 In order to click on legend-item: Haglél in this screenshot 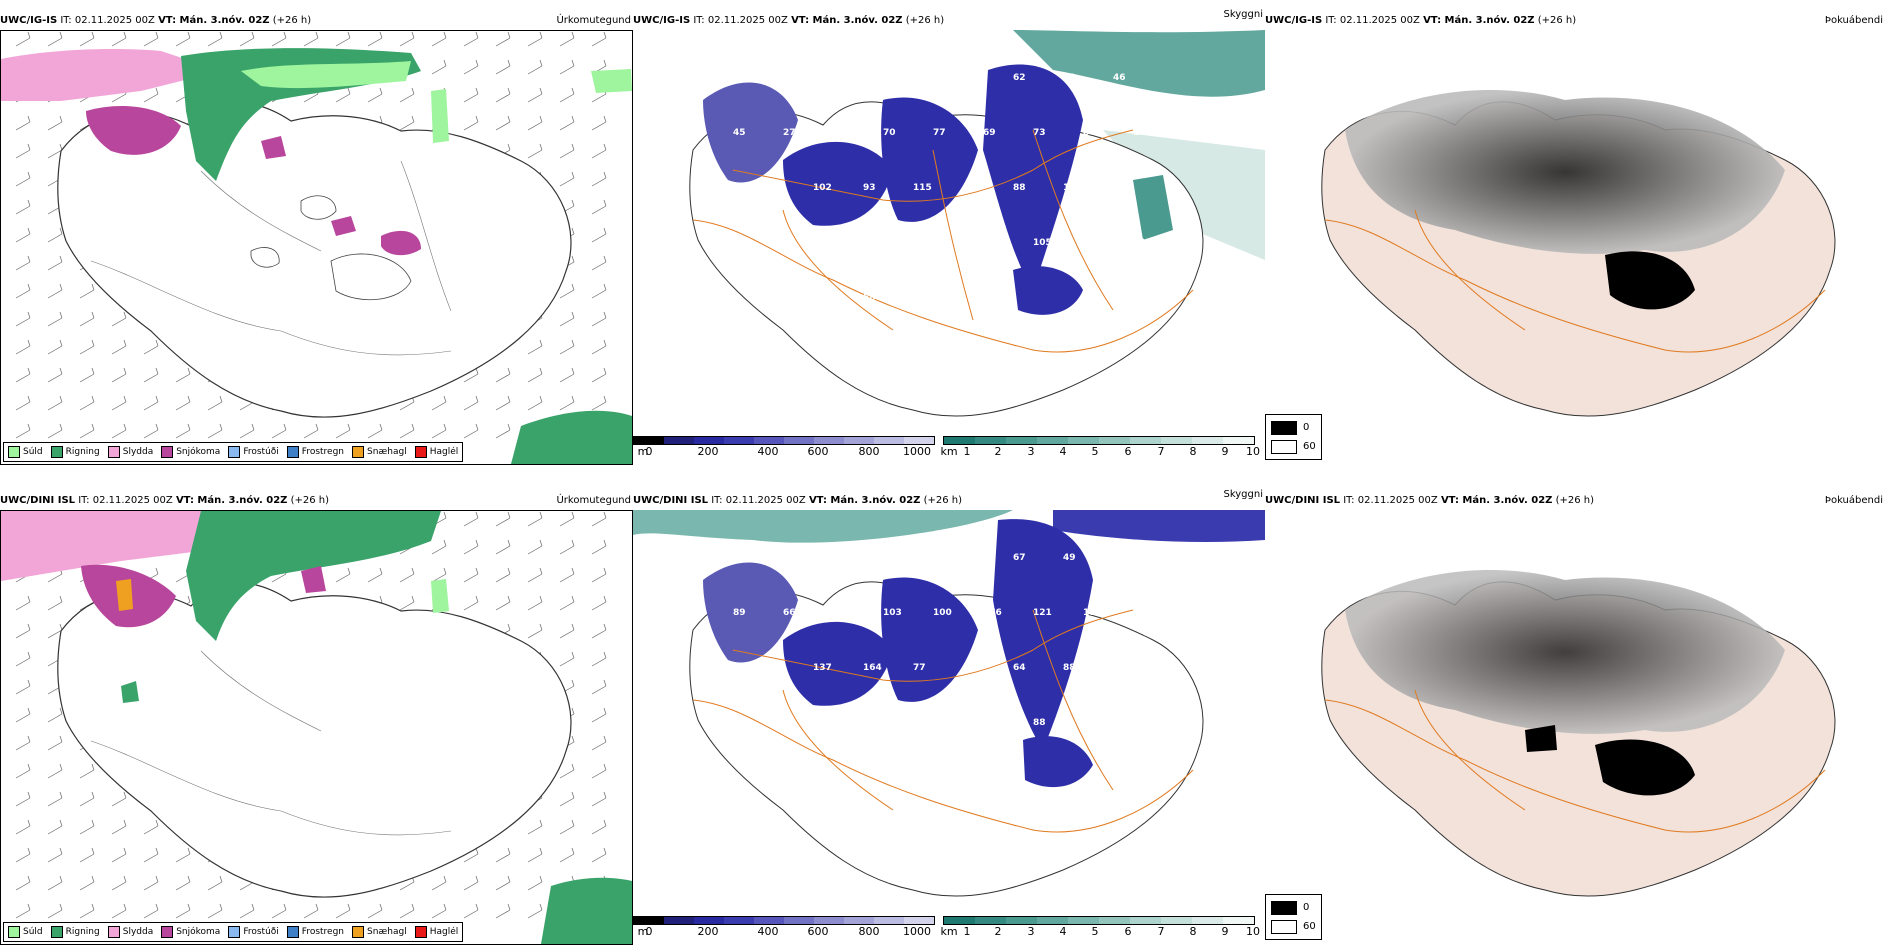, I will do `click(436, 452)`.